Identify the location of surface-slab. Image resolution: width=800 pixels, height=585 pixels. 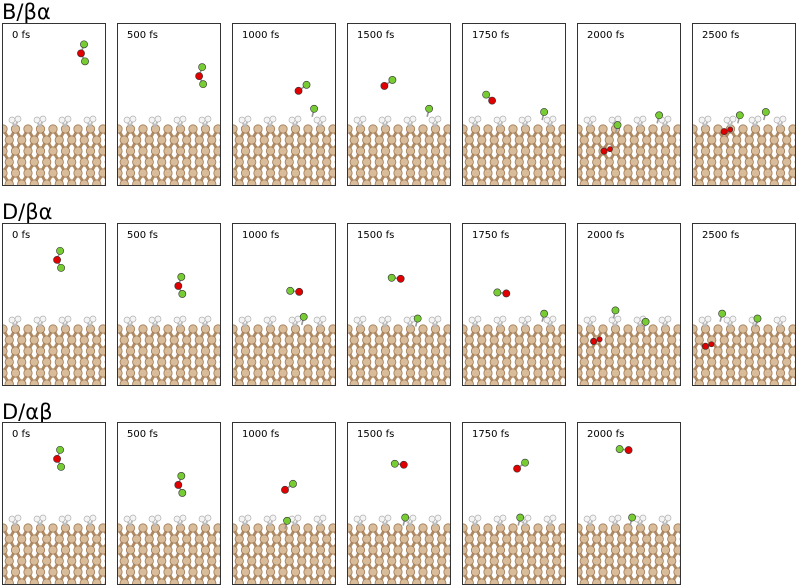
(629, 354).